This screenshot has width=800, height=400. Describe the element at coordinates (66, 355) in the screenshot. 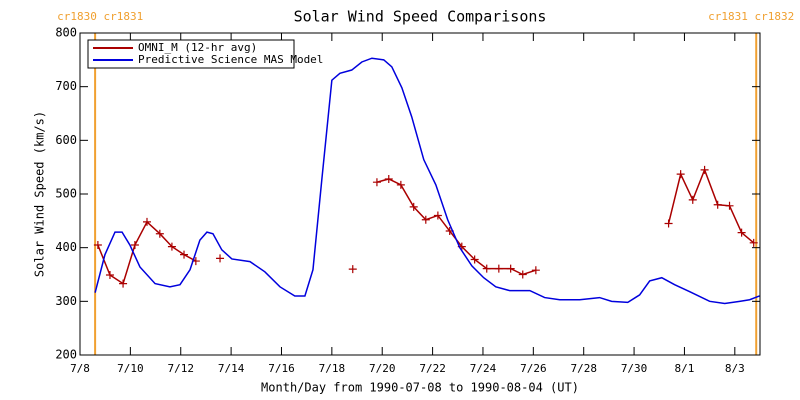

I see `y-tick-label: 200` at that location.